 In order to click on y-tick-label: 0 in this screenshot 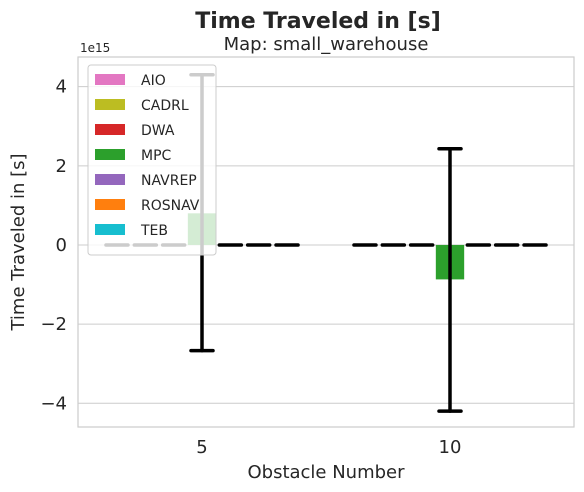, I will do `click(61, 245)`.